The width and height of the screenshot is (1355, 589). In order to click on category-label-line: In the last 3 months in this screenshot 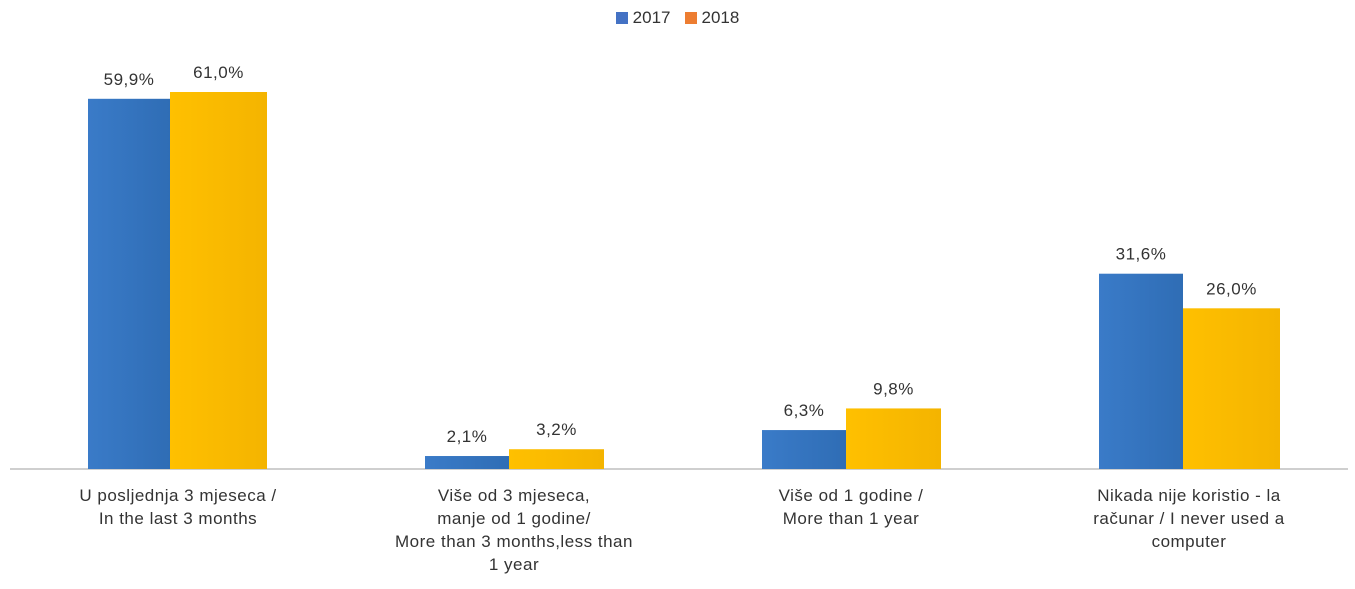, I will do `click(178, 518)`.